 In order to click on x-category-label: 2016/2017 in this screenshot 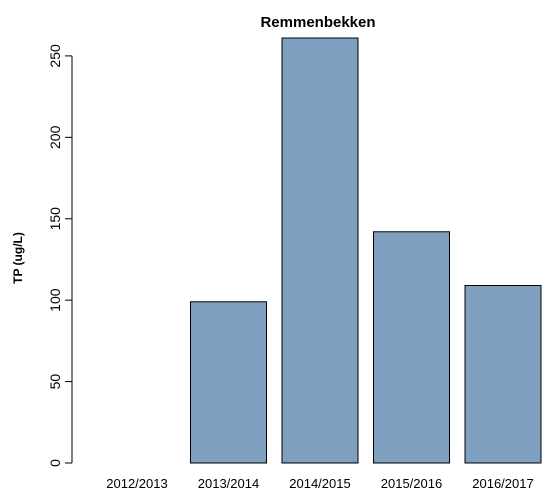, I will do `click(502, 483)`.